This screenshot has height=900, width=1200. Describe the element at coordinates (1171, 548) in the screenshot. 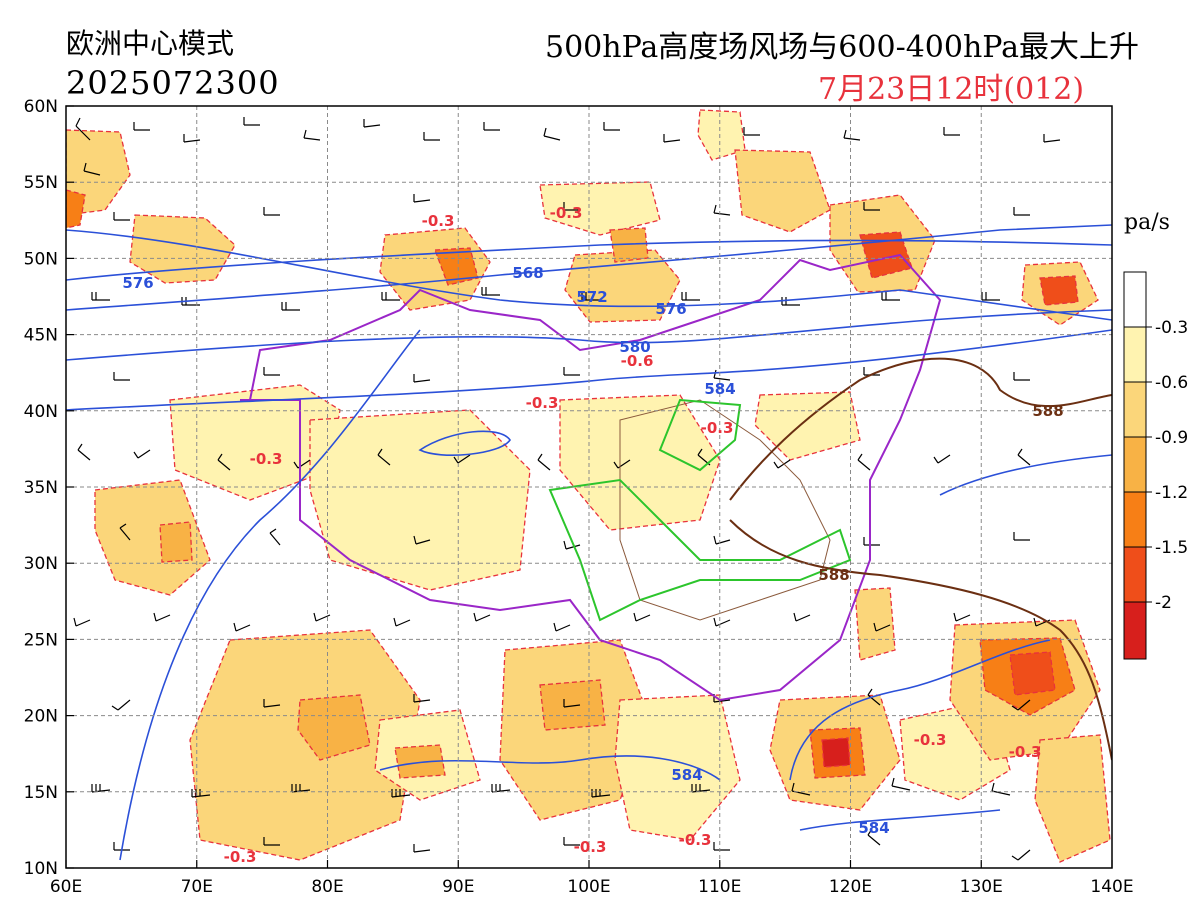

I see `colorbar-label: -1.5` at that location.